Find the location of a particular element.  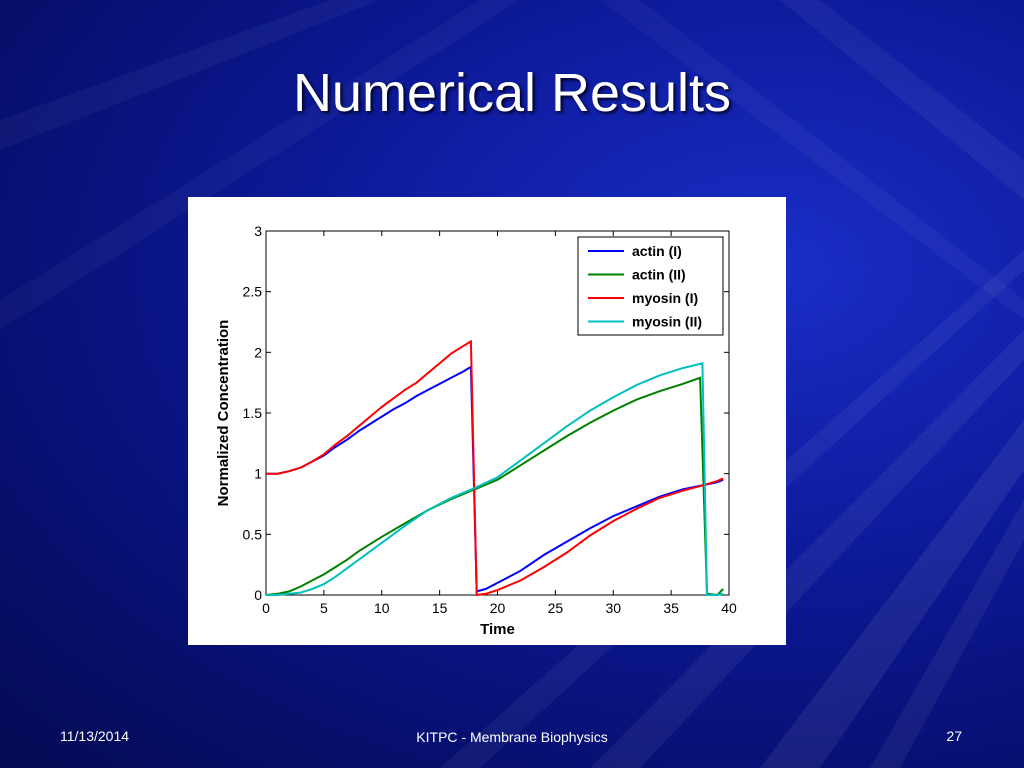

y-tick-label: 2.5 is located at coordinates (253, 292).